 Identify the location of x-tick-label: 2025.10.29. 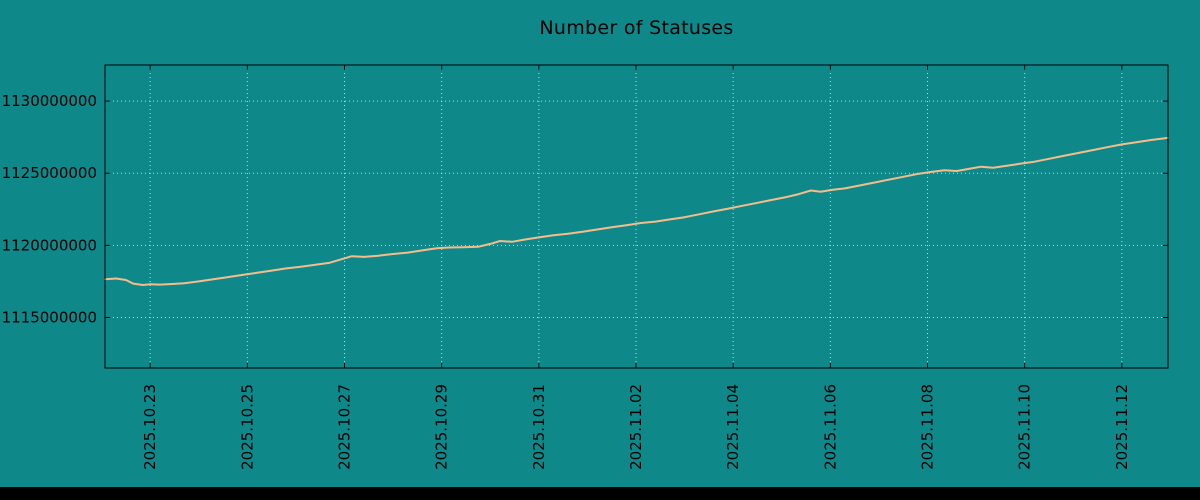
(442, 427).